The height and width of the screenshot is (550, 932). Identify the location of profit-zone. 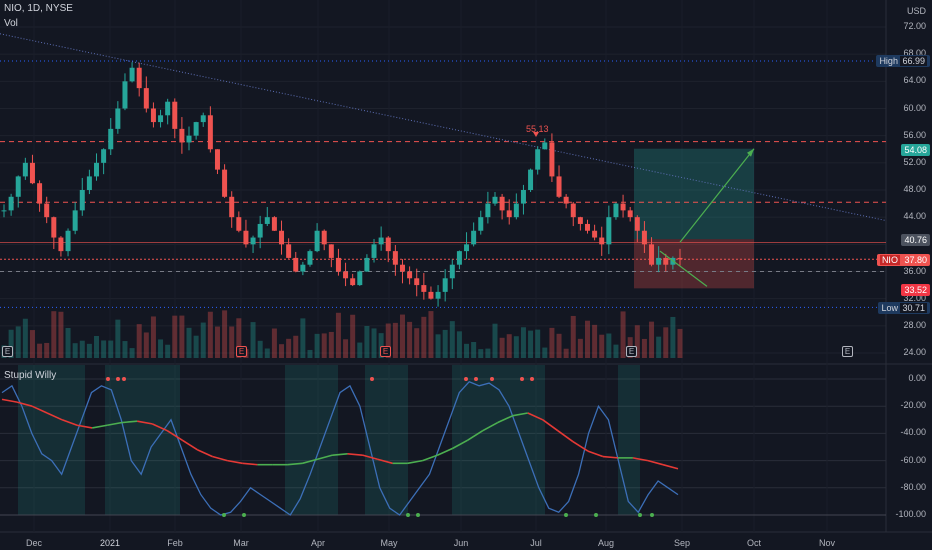
(694, 194).